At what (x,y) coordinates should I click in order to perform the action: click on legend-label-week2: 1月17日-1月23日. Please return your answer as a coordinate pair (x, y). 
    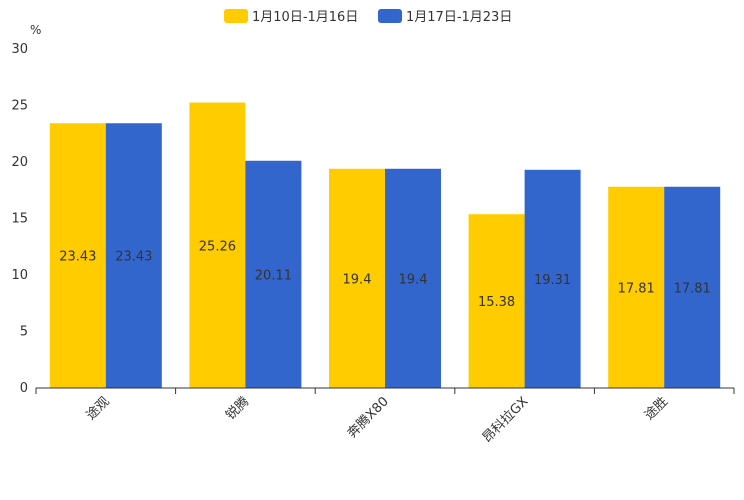
    Looking at the image, I should click on (459, 17).